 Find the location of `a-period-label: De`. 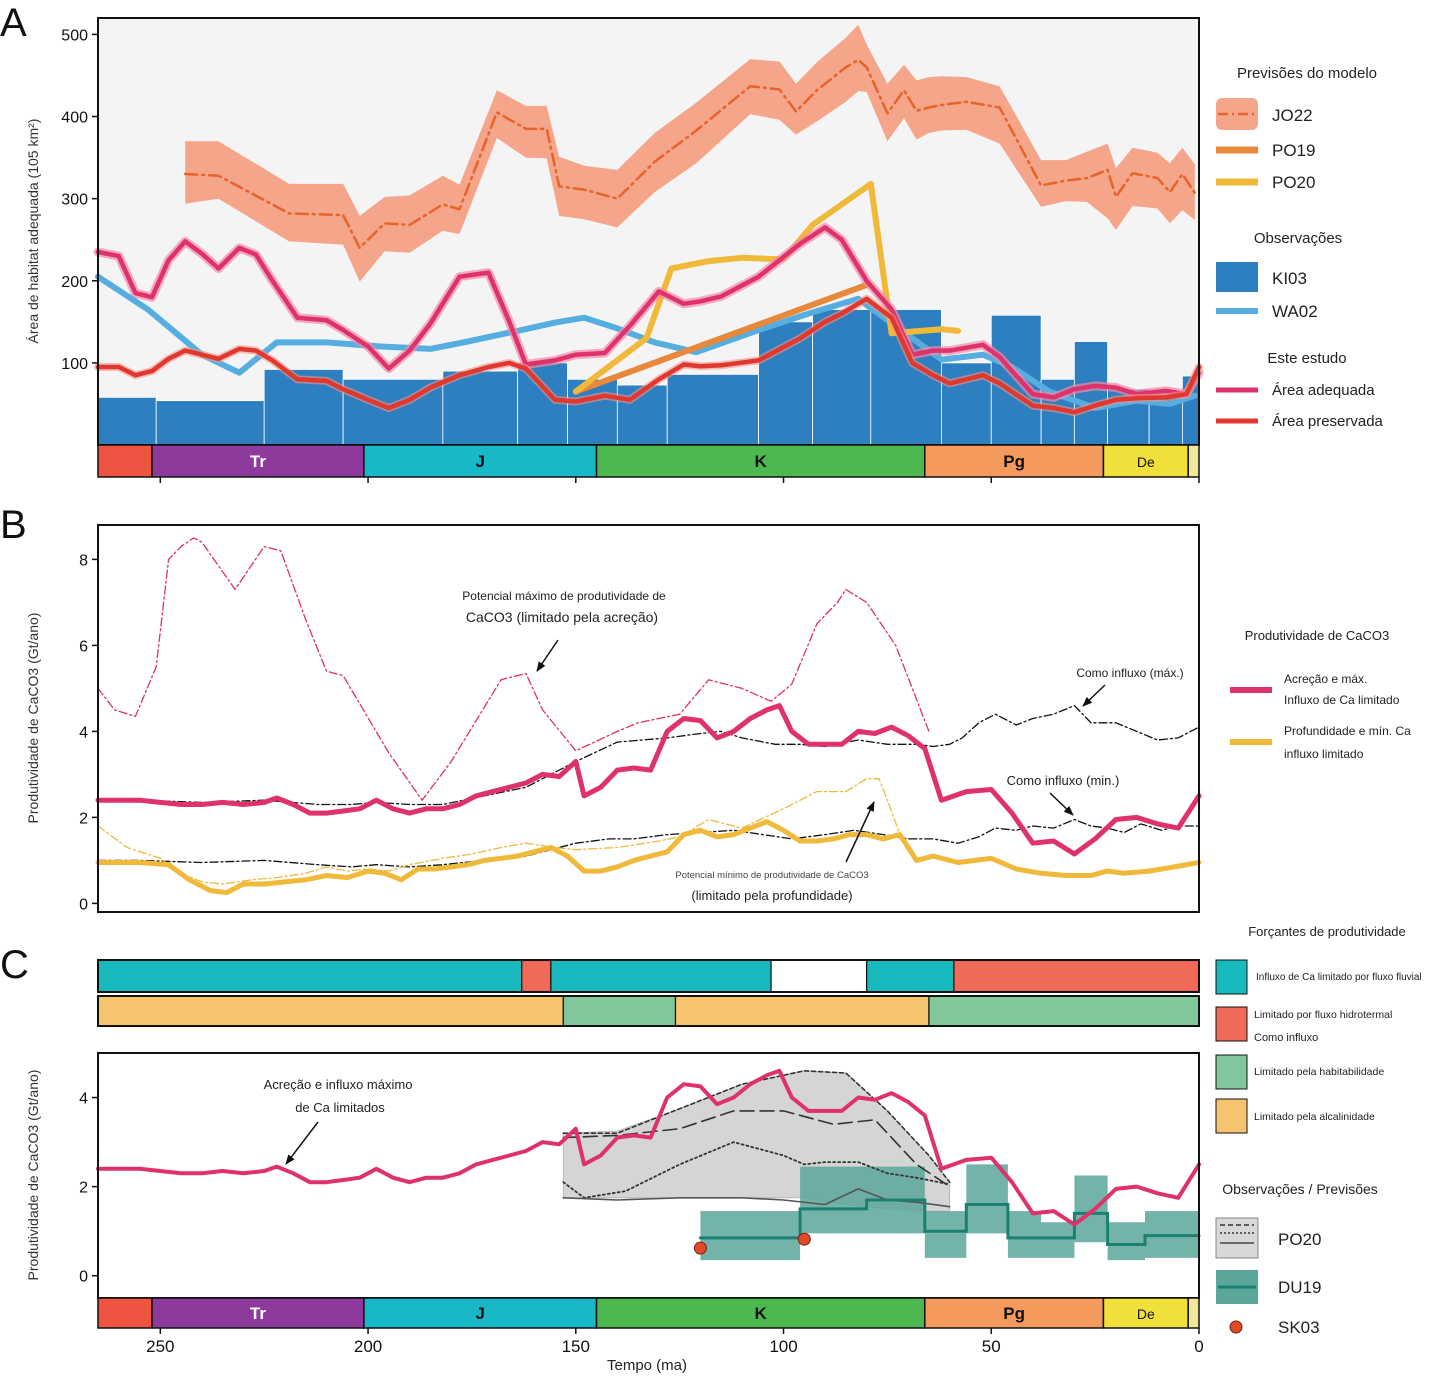

a-period-label: De is located at coordinates (1146, 462).